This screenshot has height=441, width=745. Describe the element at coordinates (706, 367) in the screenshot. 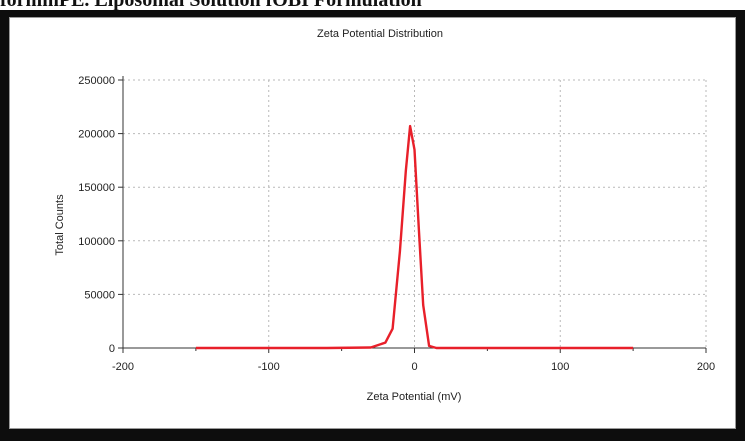

I see `x-tick-label: 200` at that location.